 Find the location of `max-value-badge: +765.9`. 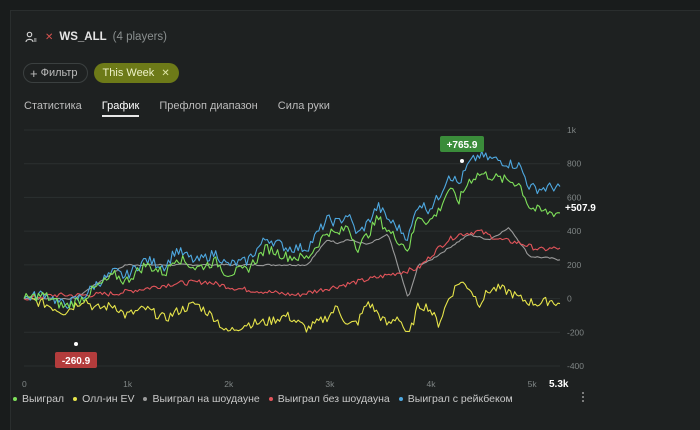

max-value-badge: +765.9 is located at coordinates (462, 145).